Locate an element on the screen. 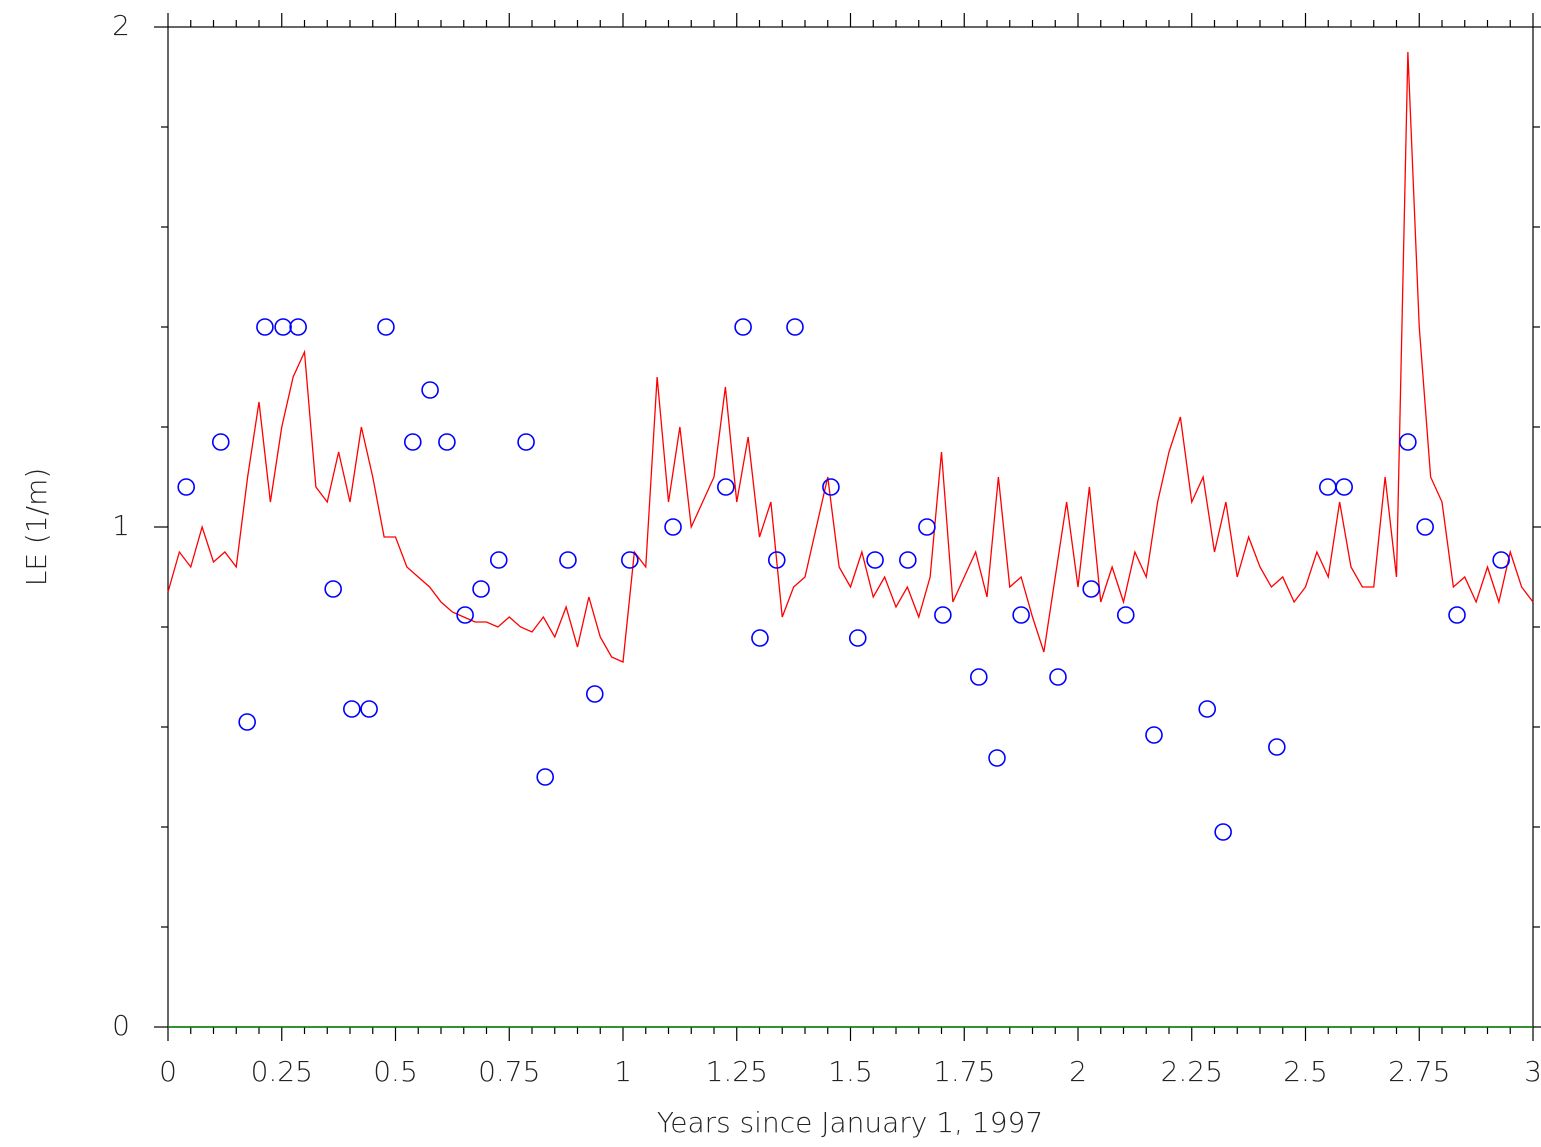 The height and width of the screenshot is (1147, 1541). x-tick-label: 1.75 is located at coordinates (964, 1071).